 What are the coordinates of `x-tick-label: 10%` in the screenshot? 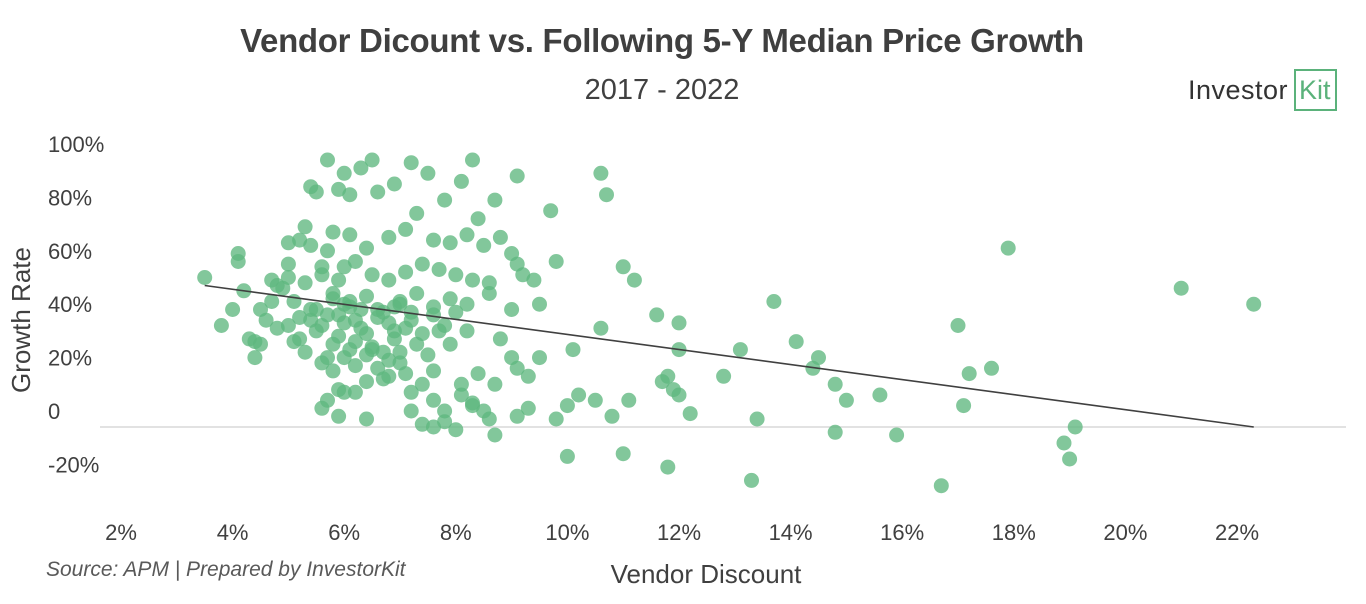 It's located at (567, 532).